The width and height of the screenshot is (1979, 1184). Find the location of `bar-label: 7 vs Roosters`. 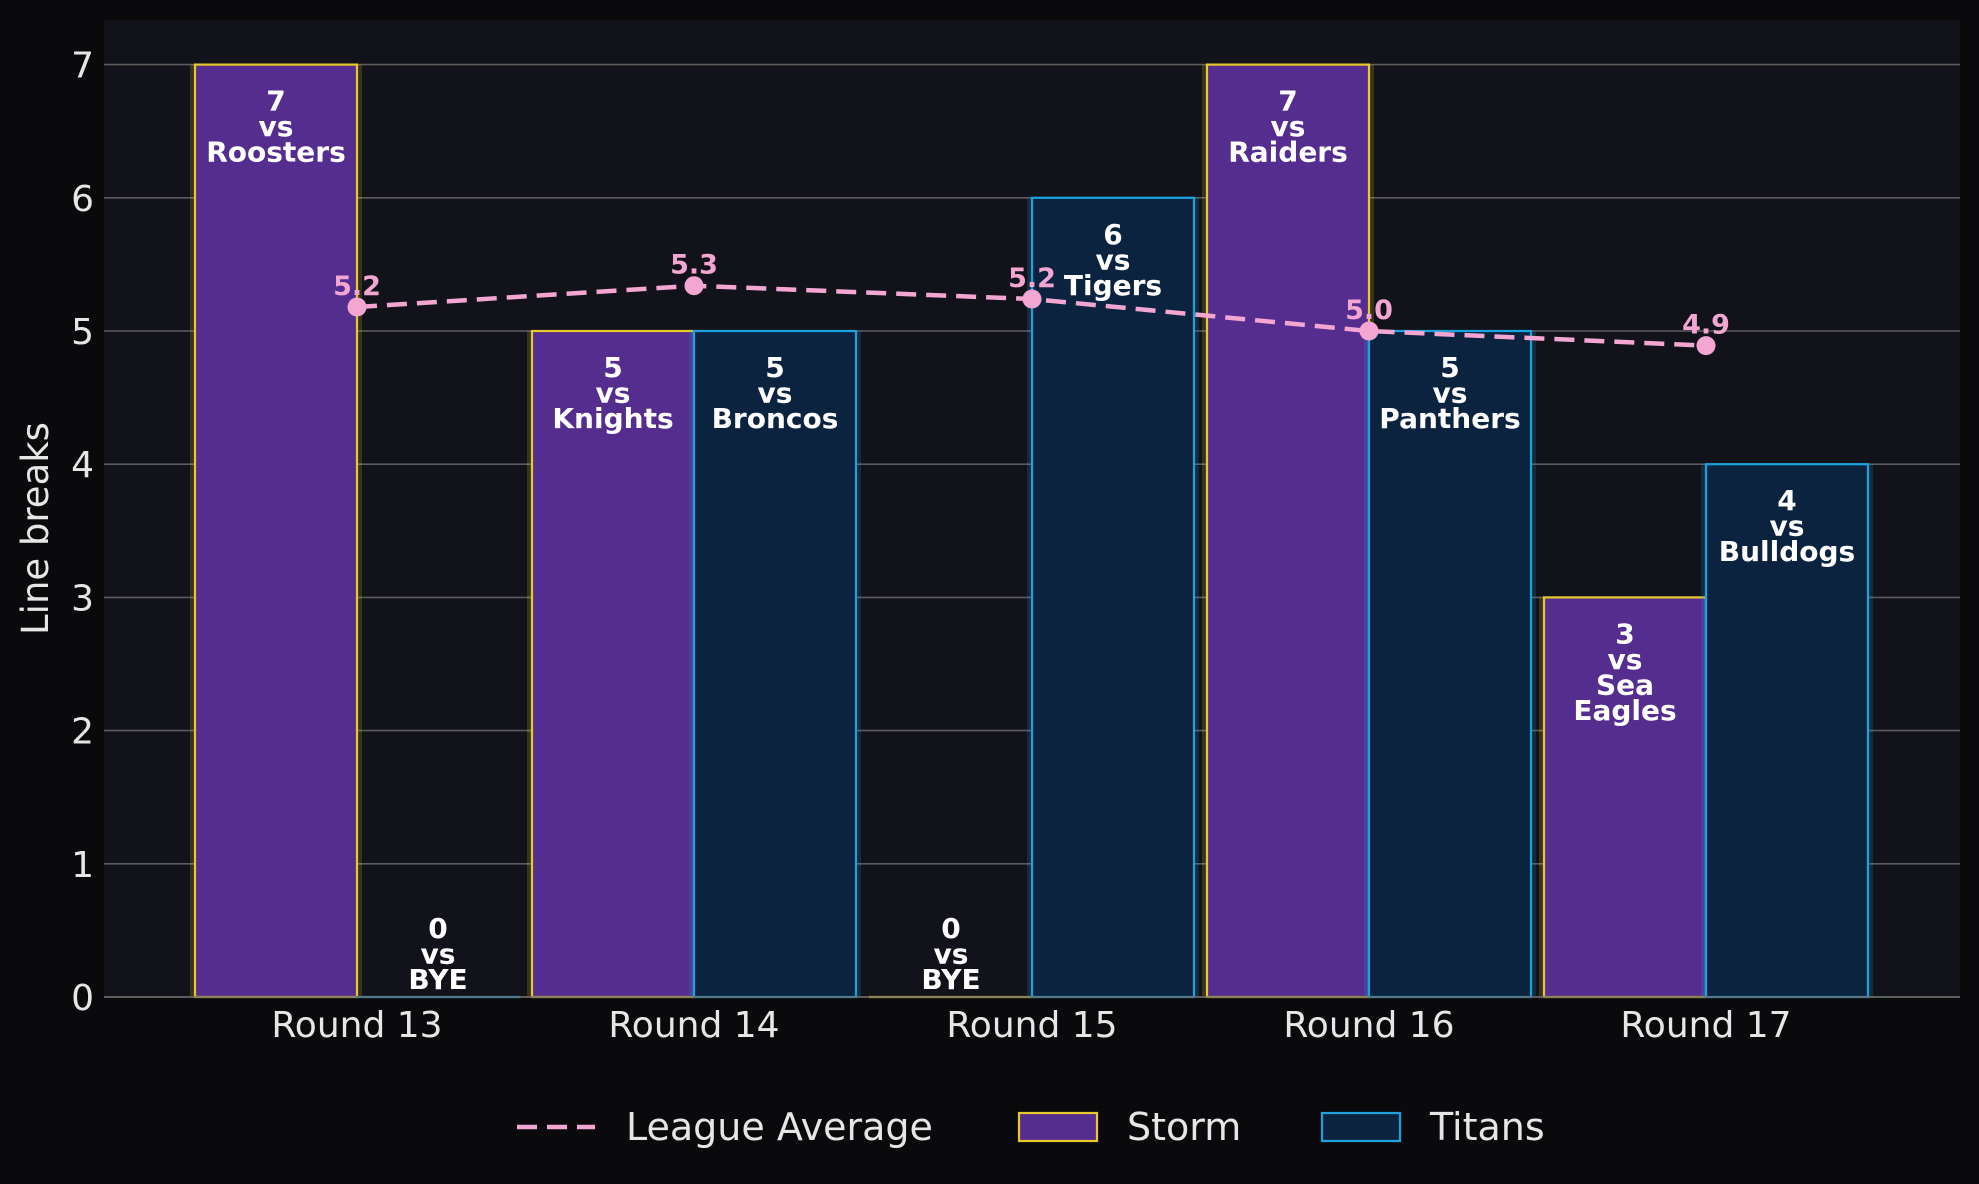

bar-label: 7 vs Roosters is located at coordinates (276, 127).